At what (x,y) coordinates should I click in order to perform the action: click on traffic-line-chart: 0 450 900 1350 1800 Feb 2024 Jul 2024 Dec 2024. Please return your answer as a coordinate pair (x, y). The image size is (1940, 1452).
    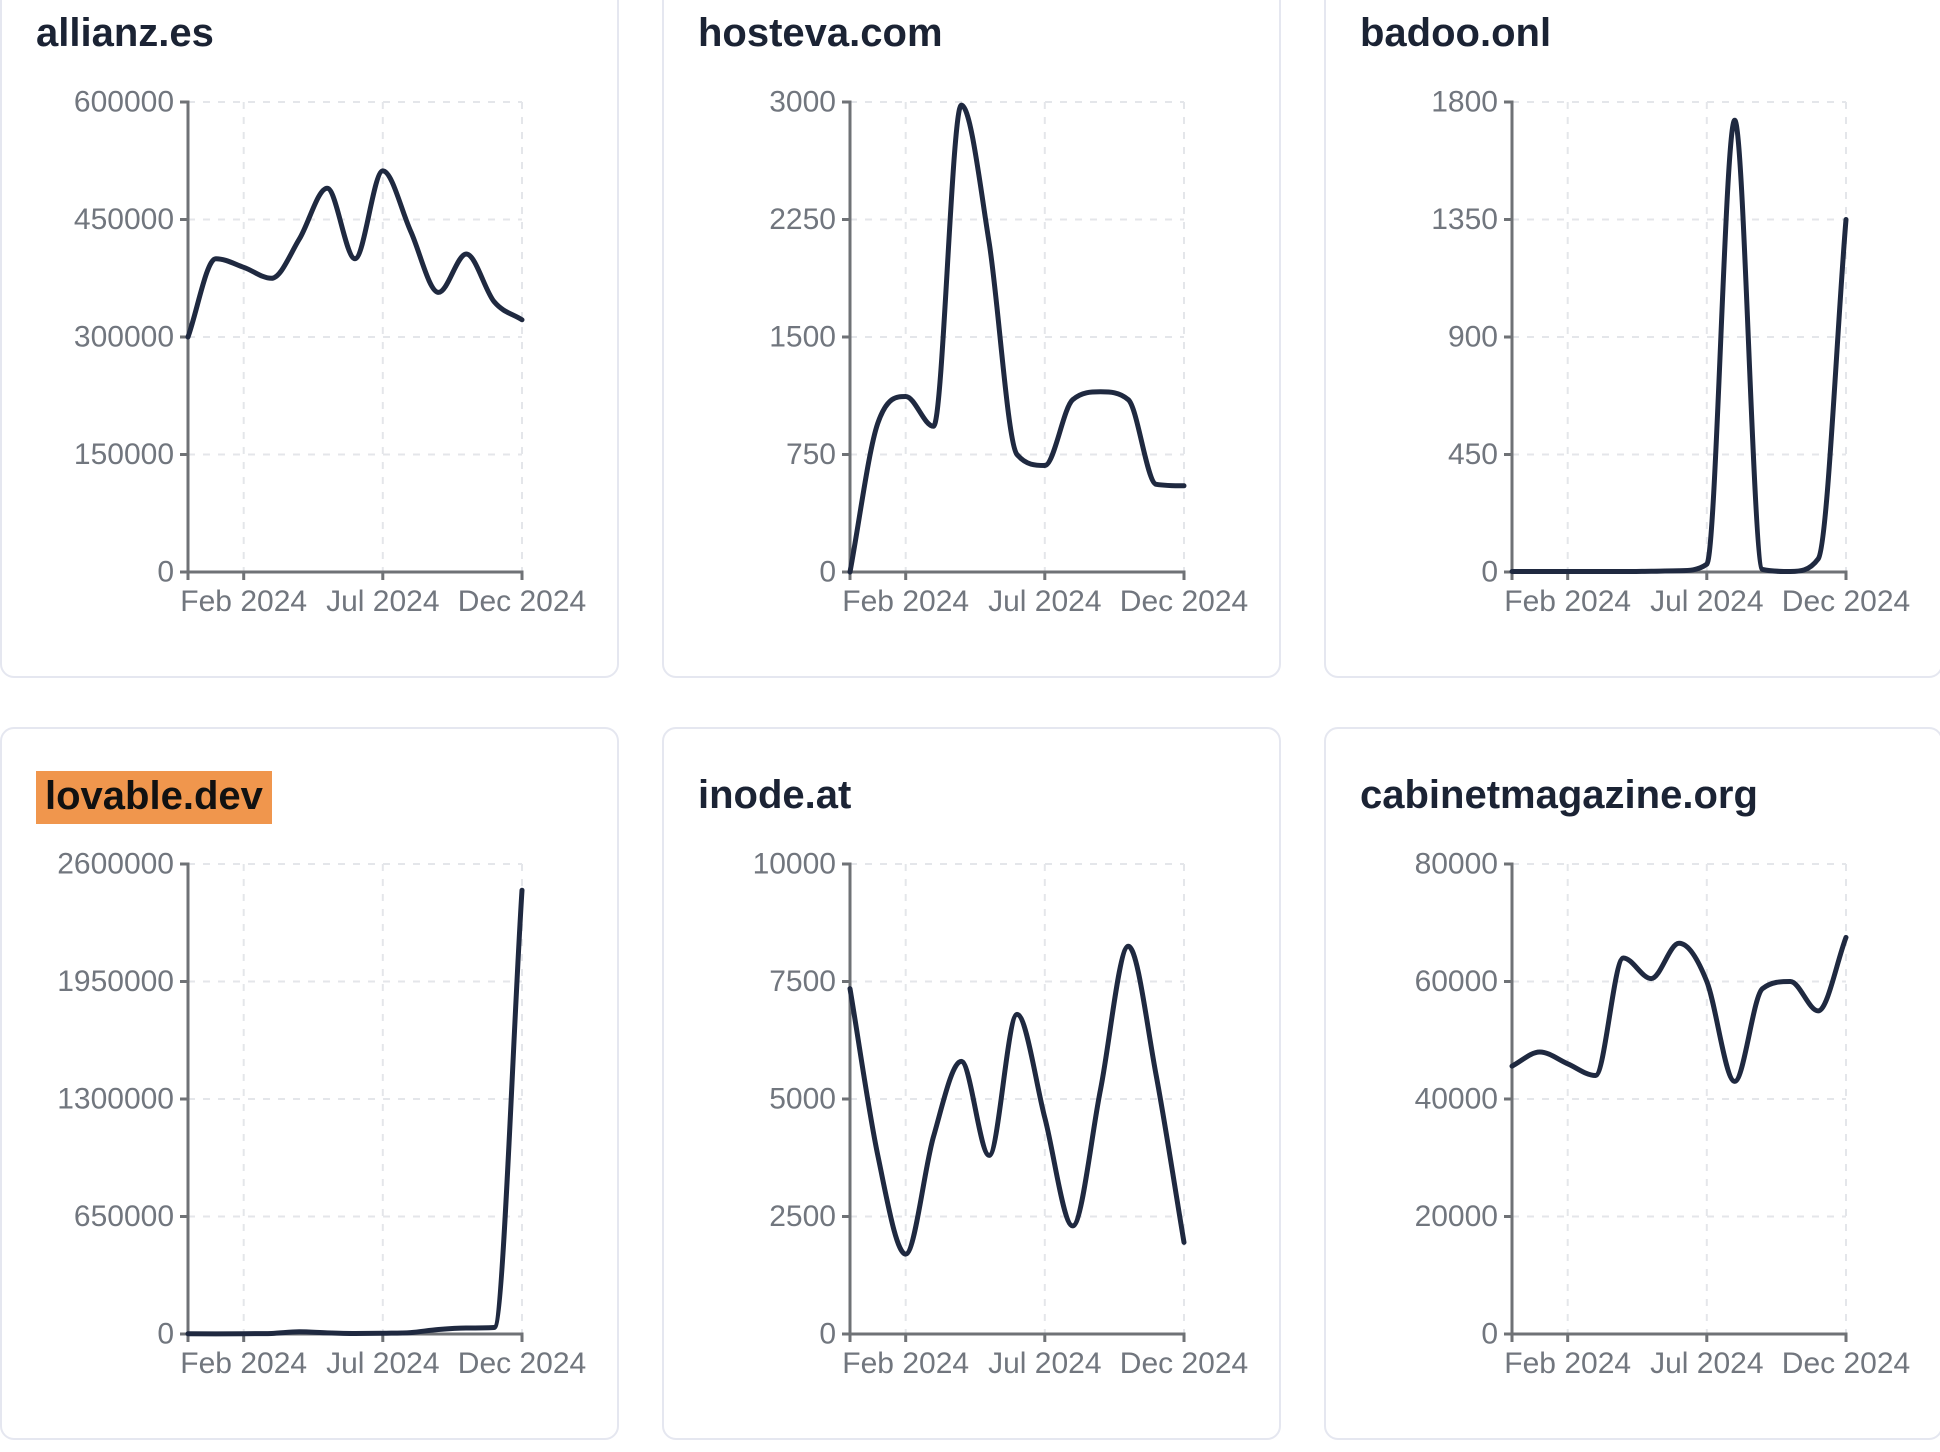
    Looking at the image, I should click on (1670, 352).